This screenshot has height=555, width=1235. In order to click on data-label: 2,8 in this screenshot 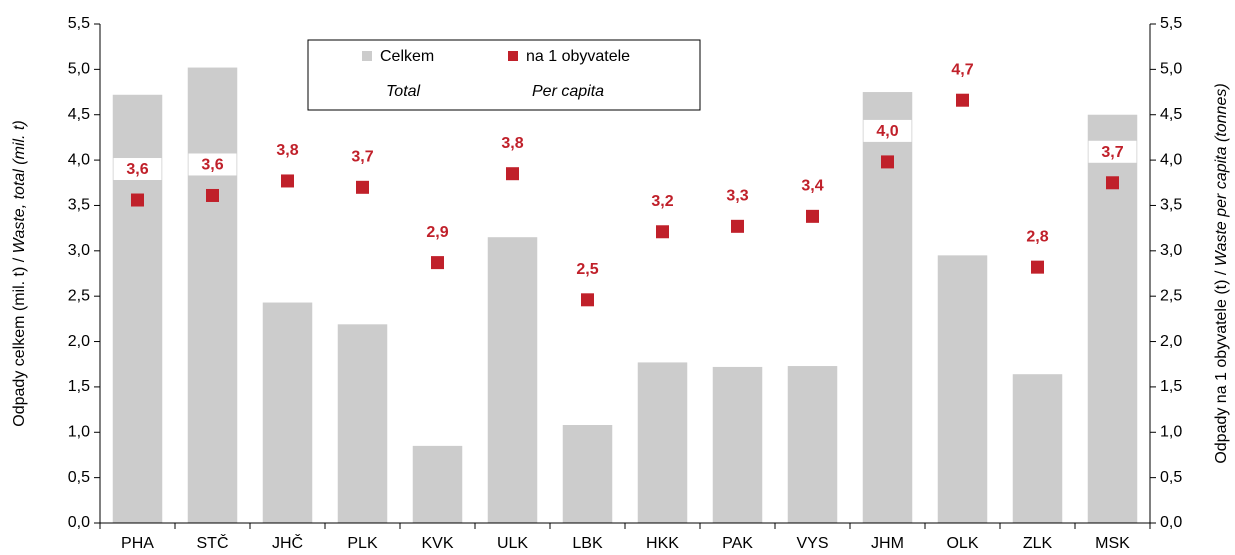, I will do `click(1037, 236)`.